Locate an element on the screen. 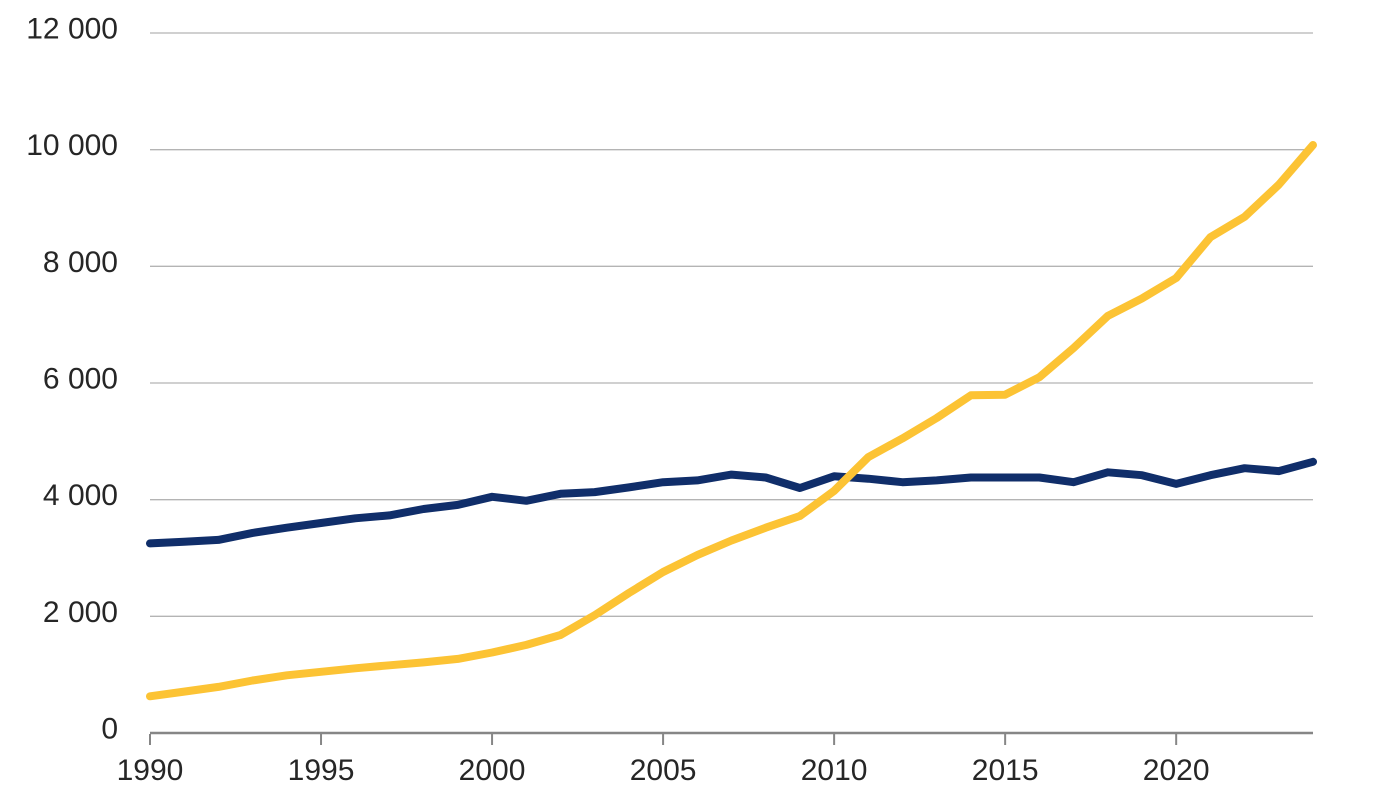  x-axis-tick-label: 2000 is located at coordinates (492, 770).